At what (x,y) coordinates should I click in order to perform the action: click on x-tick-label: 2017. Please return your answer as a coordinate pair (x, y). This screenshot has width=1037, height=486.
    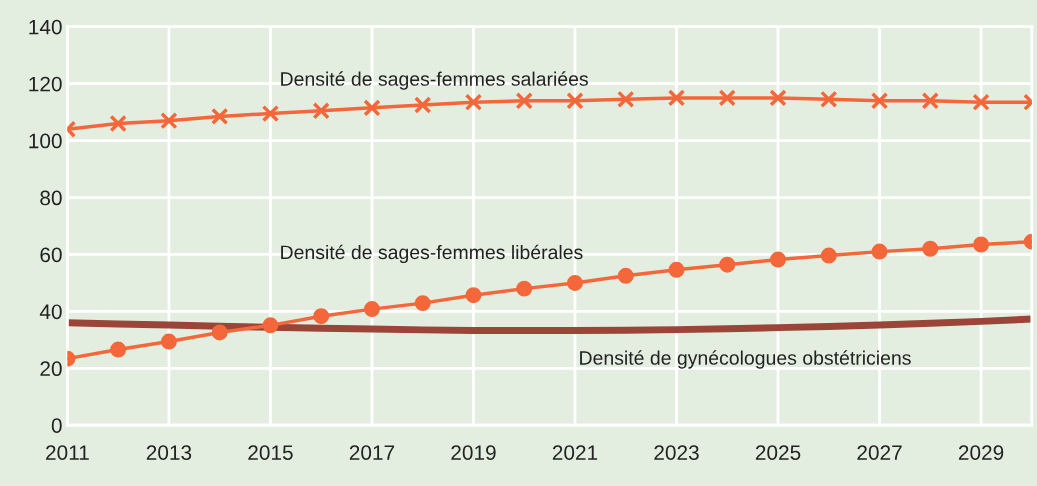
    Looking at the image, I should click on (372, 452).